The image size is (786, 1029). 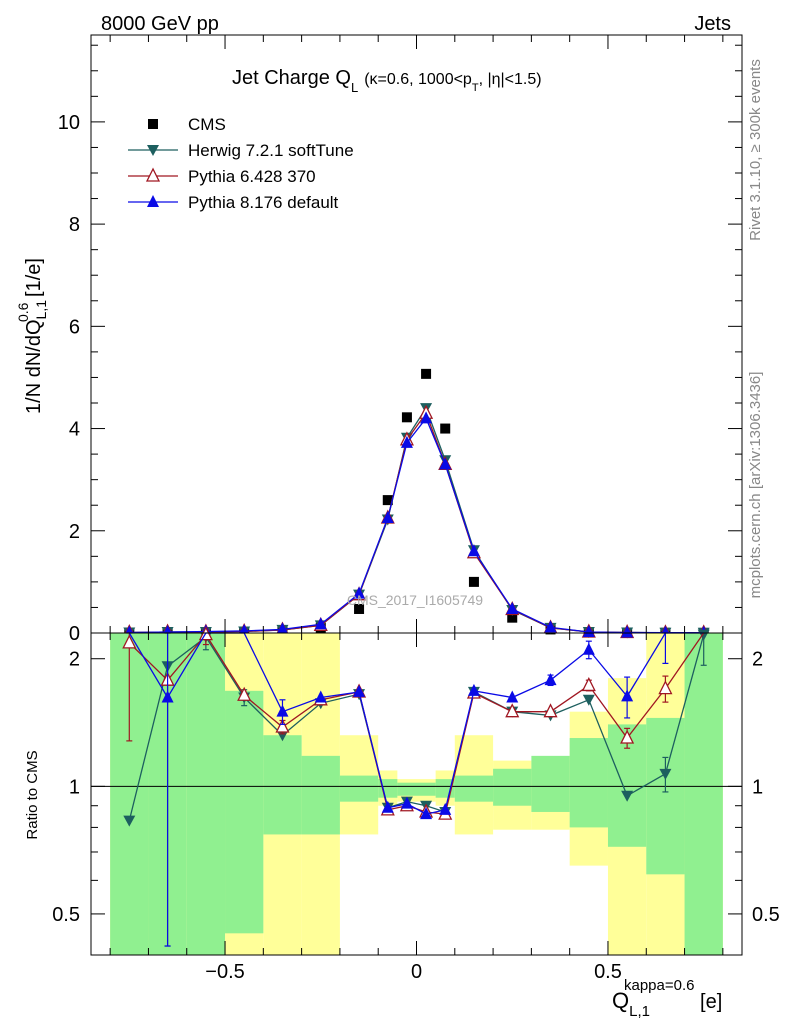 I want to click on chart-title: Jet Charge QL (κ=0.6, 1000<pT, |η|<1.5), so click(x=387, y=81).